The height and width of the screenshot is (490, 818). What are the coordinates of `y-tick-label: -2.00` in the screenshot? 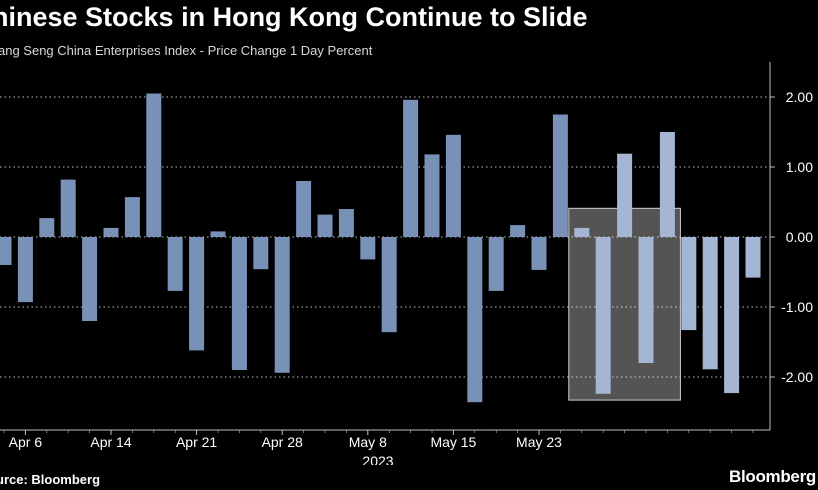 It's located at (797, 377).